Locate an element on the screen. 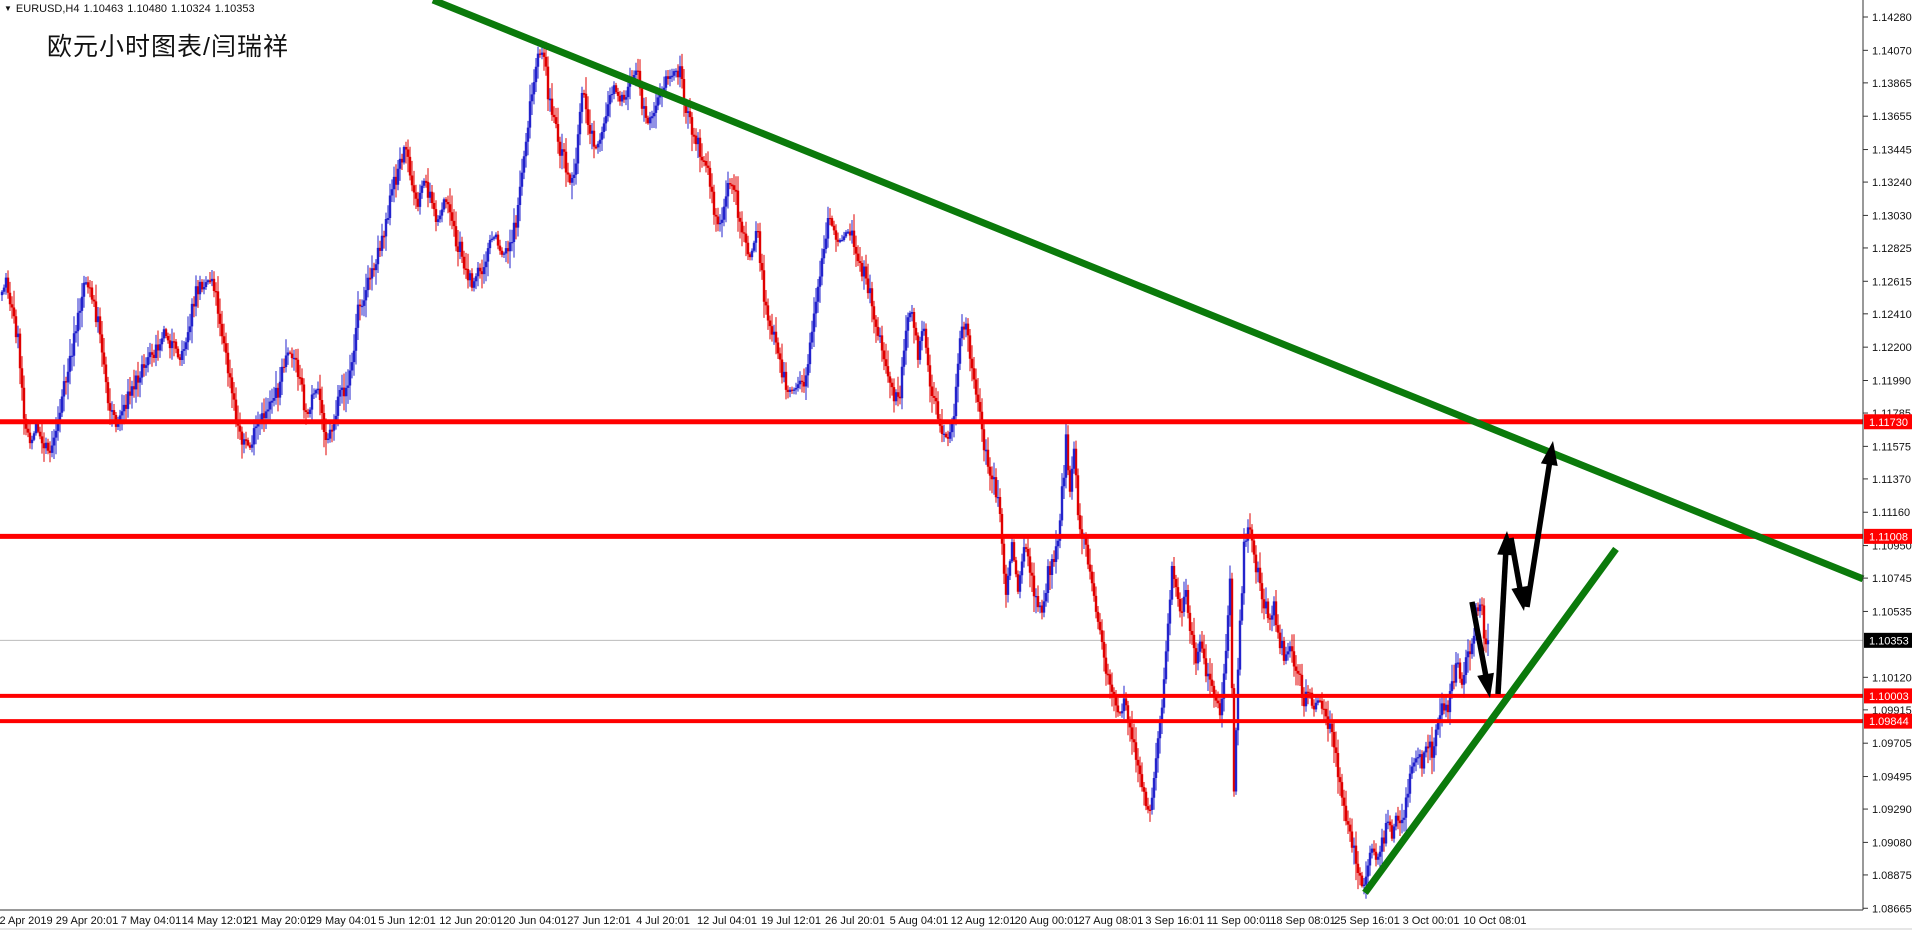 The image size is (1912, 933). price-tick-label: 1.10535 is located at coordinates (1892, 612).